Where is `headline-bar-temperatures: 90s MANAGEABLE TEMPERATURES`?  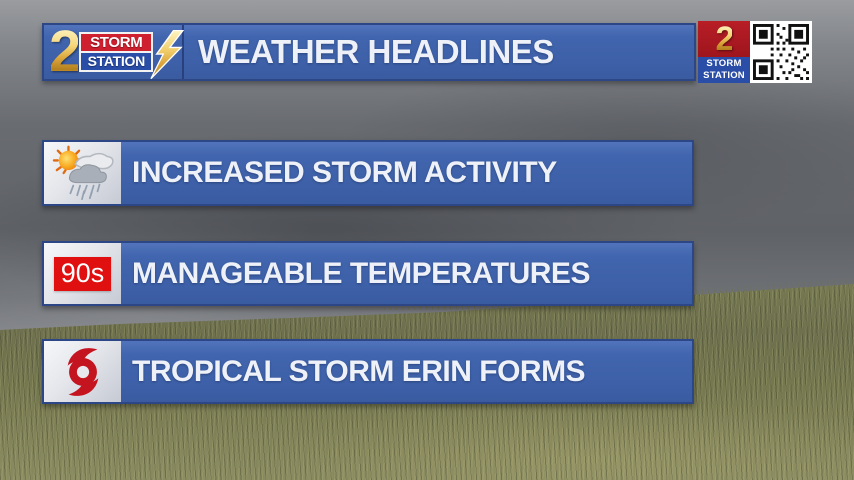
headline-bar-temperatures: 90s MANAGEABLE TEMPERATURES is located at coordinates (368, 273).